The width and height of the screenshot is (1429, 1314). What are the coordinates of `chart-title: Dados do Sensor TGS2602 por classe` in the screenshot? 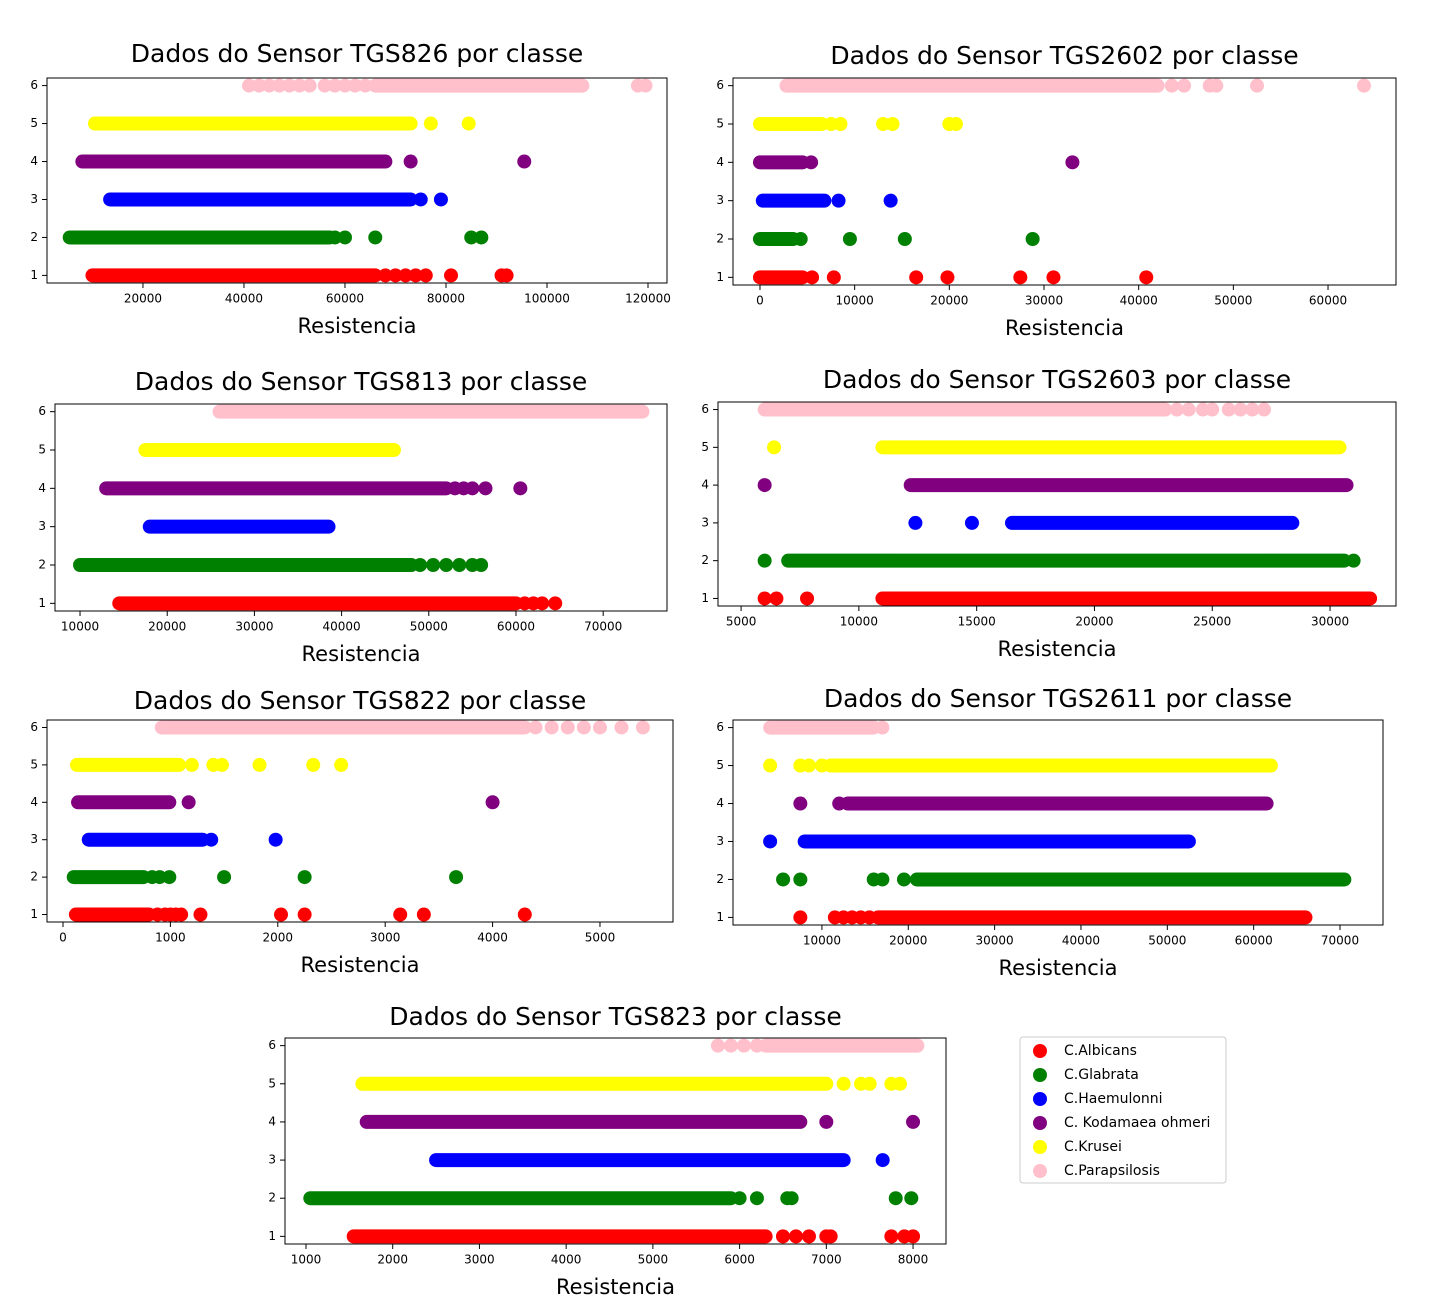 It's located at (1064, 55).